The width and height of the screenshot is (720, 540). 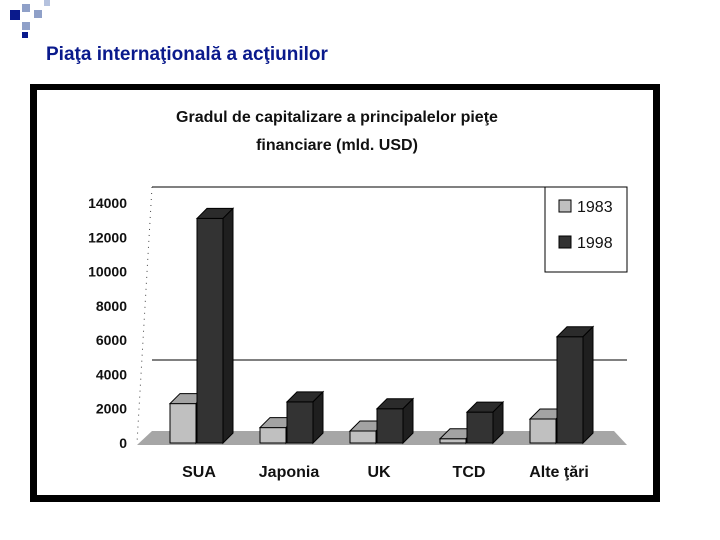 What do you see at coordinates (111, 340) in the screenshot?
I see `y-tick-label: 6000` at bounding box center [111, 340].